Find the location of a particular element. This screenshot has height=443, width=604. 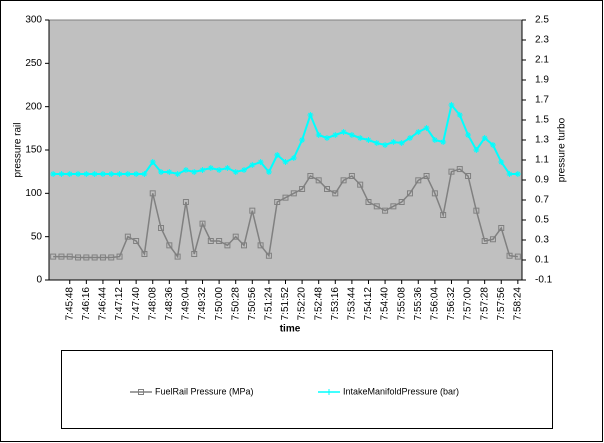

x-tick-label: 7:56:32 is located at coordinates (451, 304).